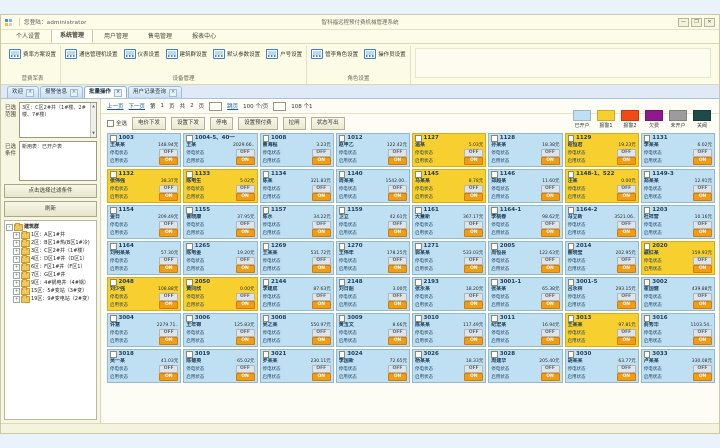 This screenshot has width=720, height=448. I want to click on maximize-button: ❐, so click(696, 22).